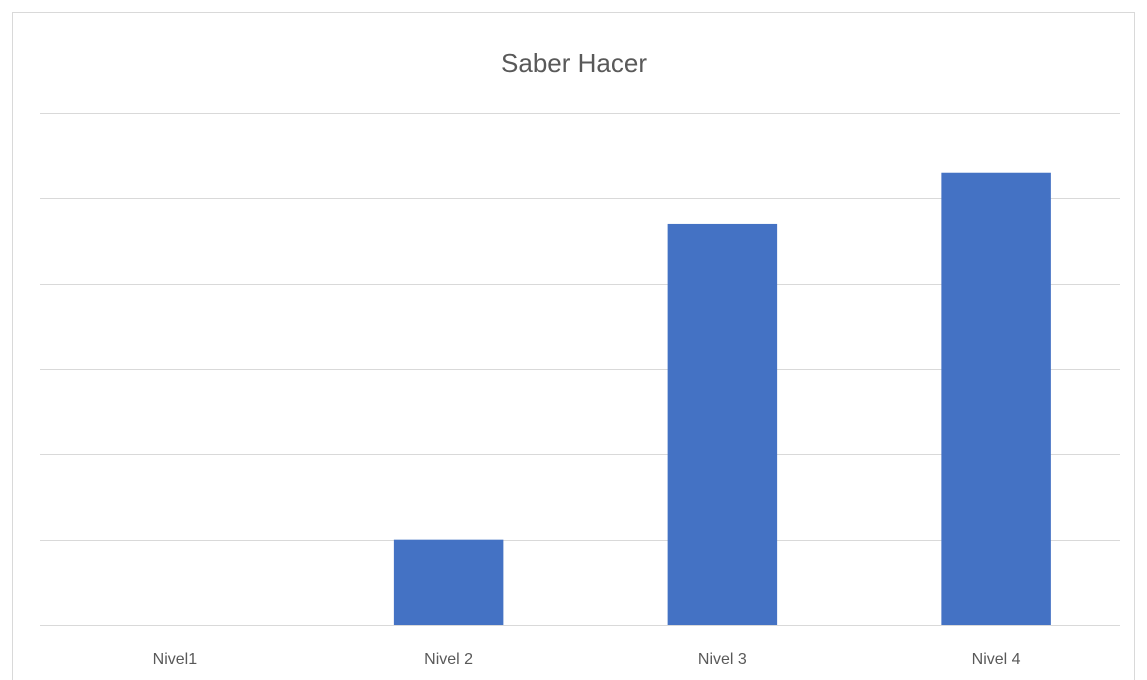 The image size is (1147, 680). I want to click on x-tick-label: Nivel 3, so click(722, 659).